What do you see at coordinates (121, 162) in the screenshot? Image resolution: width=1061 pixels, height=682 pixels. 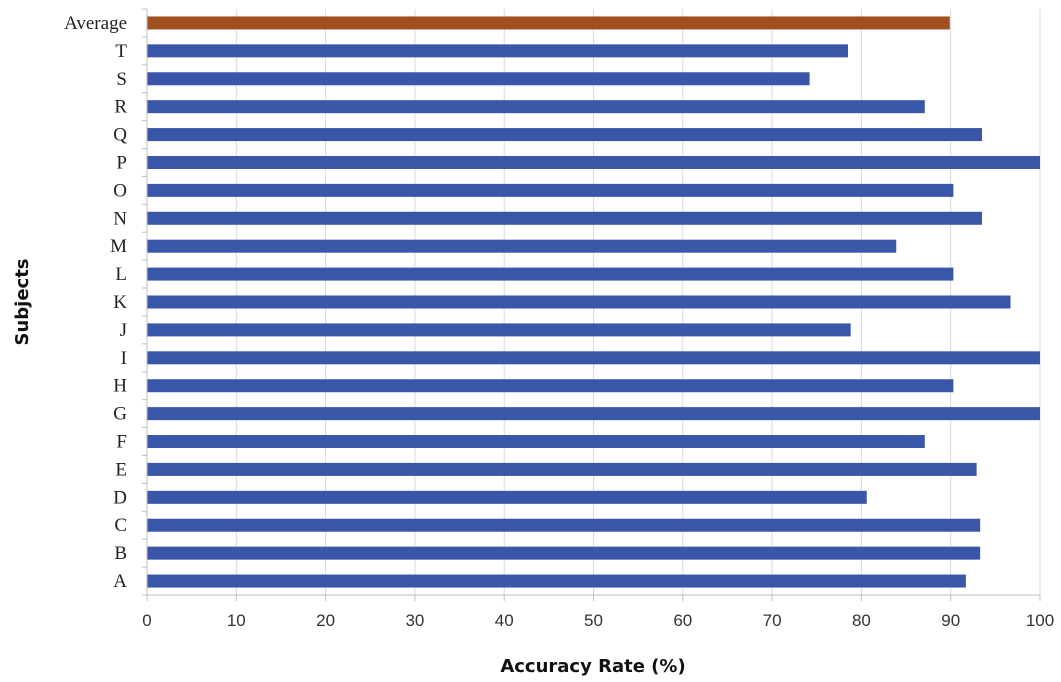 I see `category-label-p: P` at bounding box center [121, 162].